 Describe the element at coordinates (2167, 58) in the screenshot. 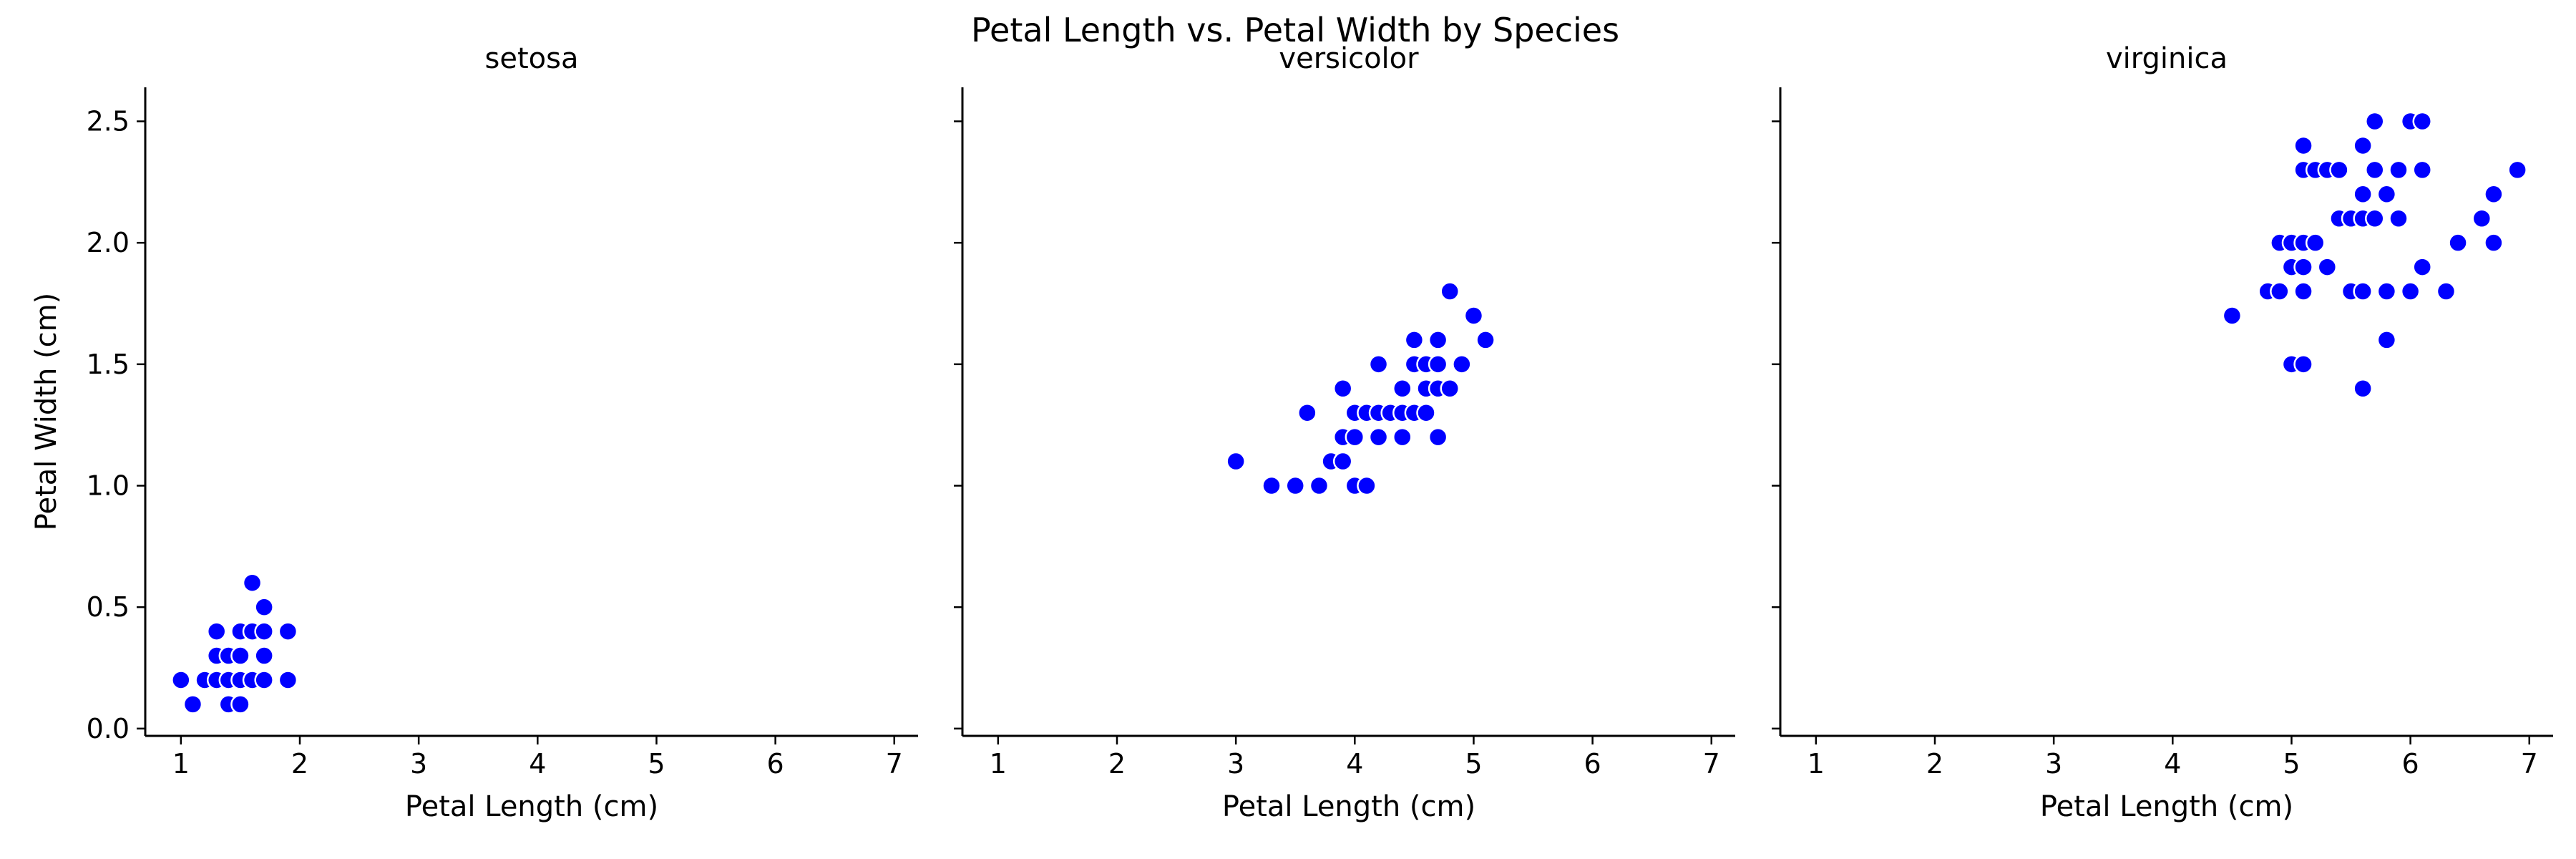

I see `facet-title: virginica` at that location.